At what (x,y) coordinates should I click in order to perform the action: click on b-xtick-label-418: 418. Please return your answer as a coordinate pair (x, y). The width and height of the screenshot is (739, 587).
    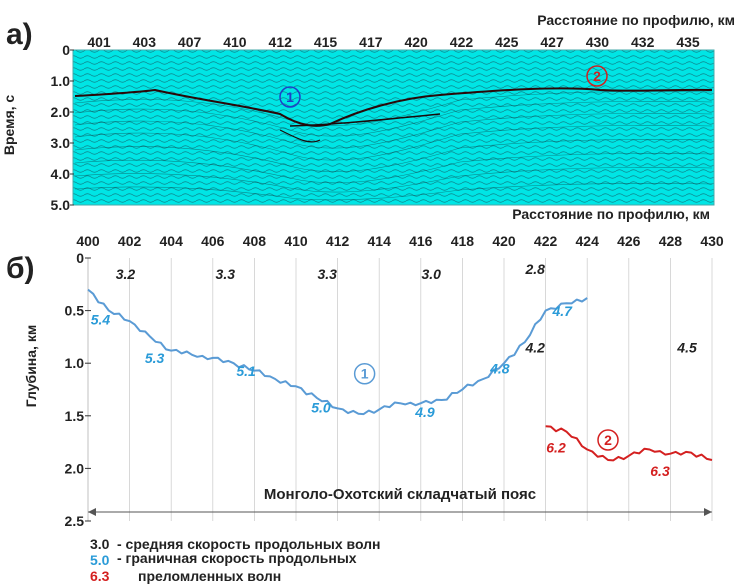
    Looking at the image, I should click on (463, 241).